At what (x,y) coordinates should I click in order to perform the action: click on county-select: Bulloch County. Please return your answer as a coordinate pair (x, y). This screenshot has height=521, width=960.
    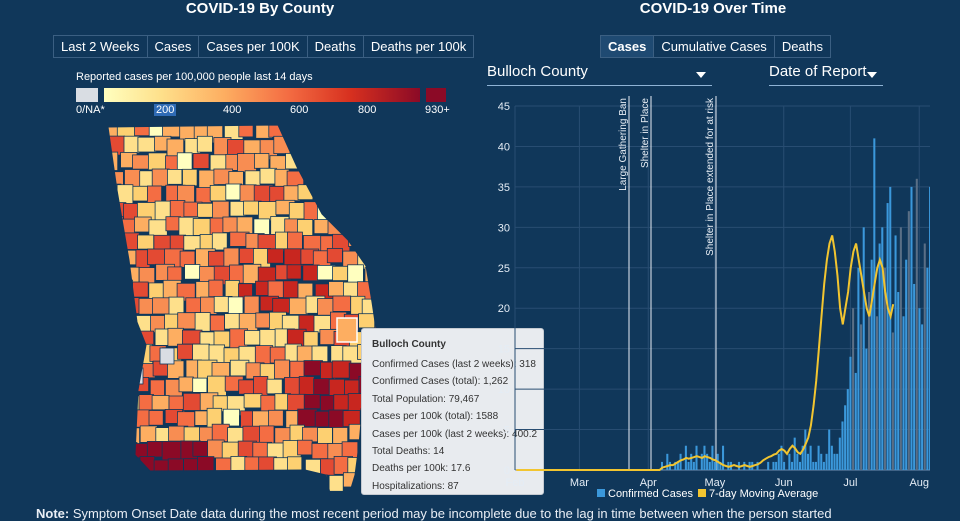
    Looking at the image, I should click on (599, 74).